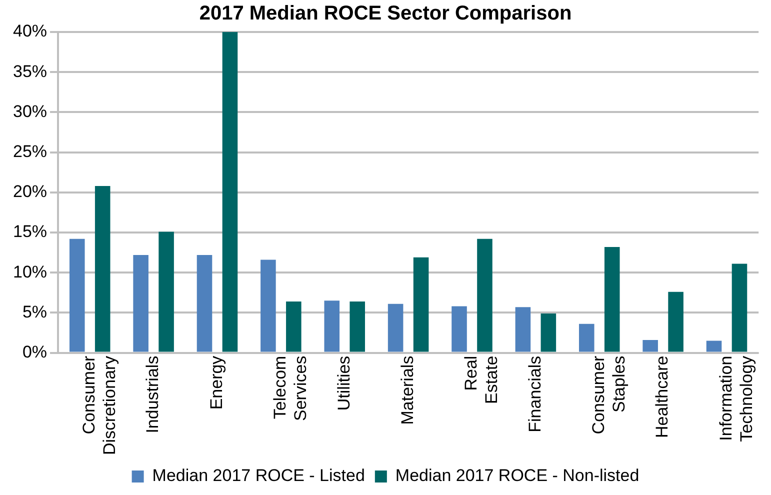 This screenshot has width=771, height=495. What do you see at coordinates (736, 398) in the screenshot?
I see `x-tick-label: Information Technology` at bounding box center [736, 398].